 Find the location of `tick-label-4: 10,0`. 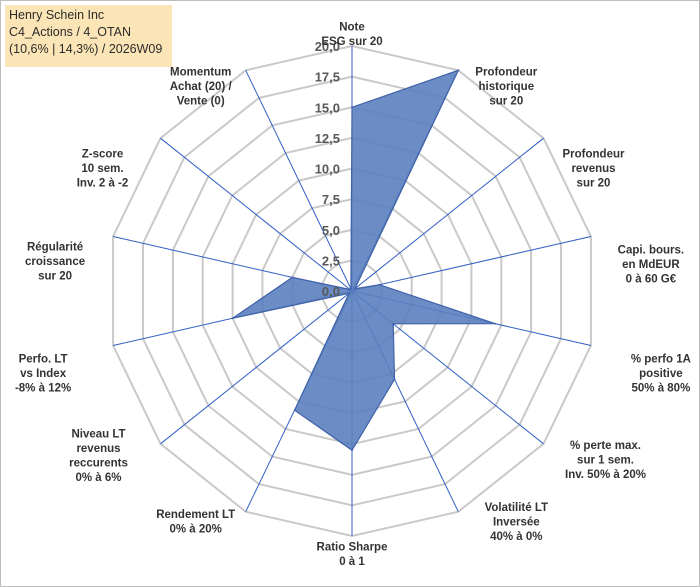

tick-label-4: 10,0 is located at coordinates (327, 169).